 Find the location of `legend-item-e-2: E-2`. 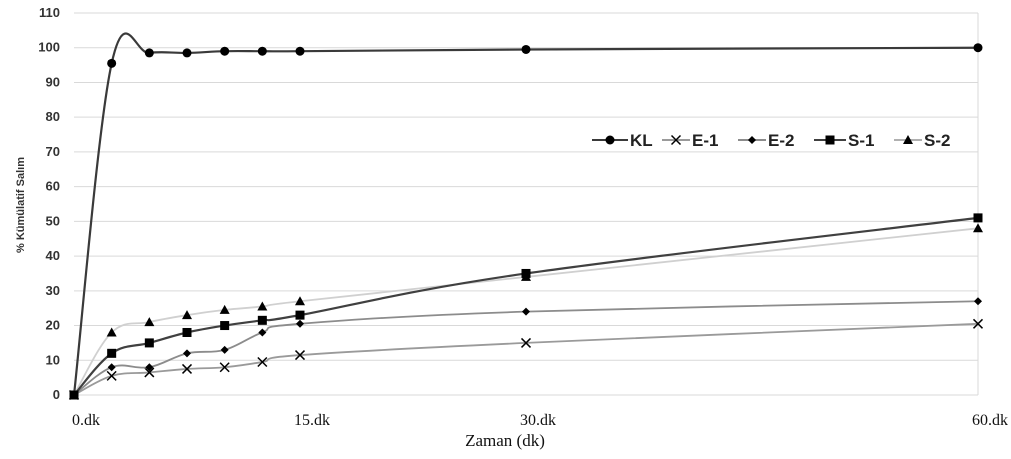

legend-item-e-2: E-2 is located at coordinates (766, 140).